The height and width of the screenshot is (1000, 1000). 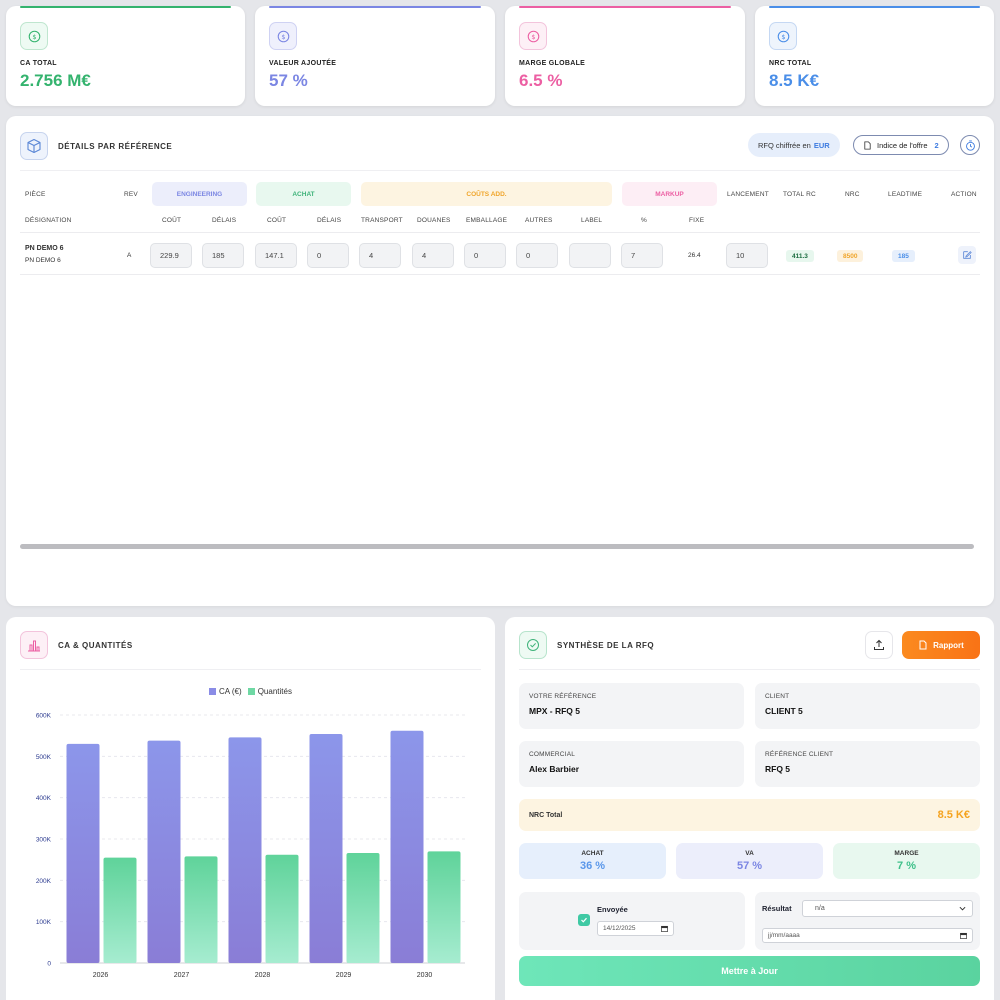 What do you see at coordinates (276, 255) in the screenshot?
I see `achat-cout-input: 147.1` at bounding box center [276, 255].